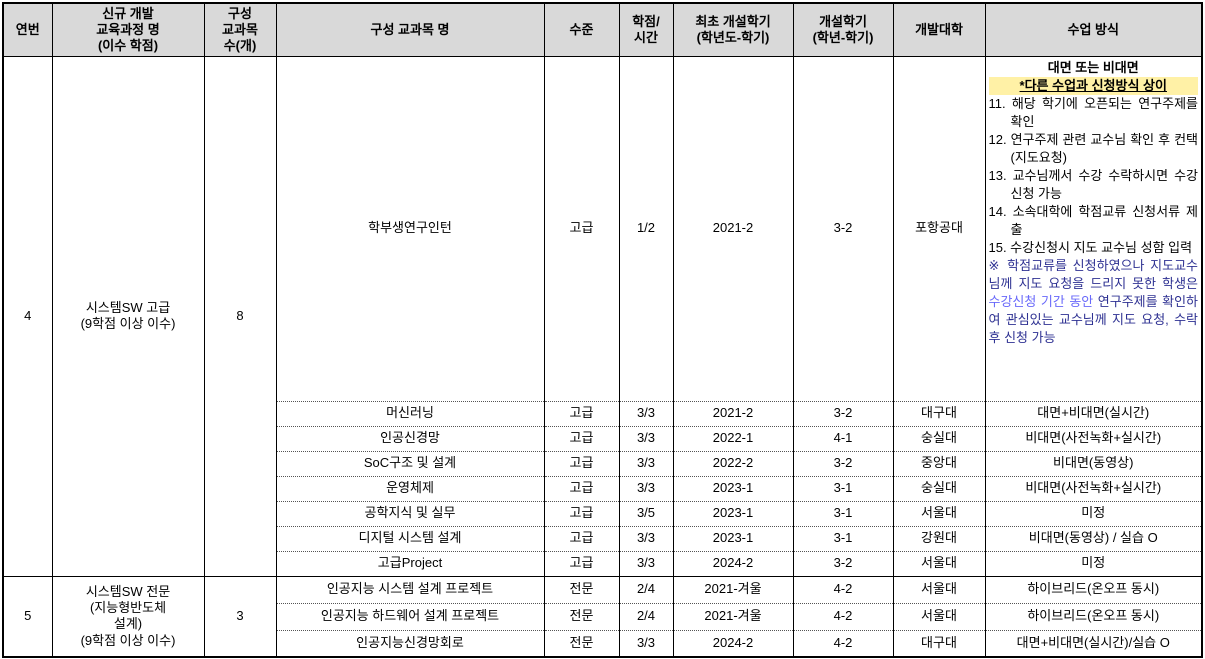 This screenshot has width=1205, height=659. I want to click on cell-course-name: 인공신경망, so click(410, 438).